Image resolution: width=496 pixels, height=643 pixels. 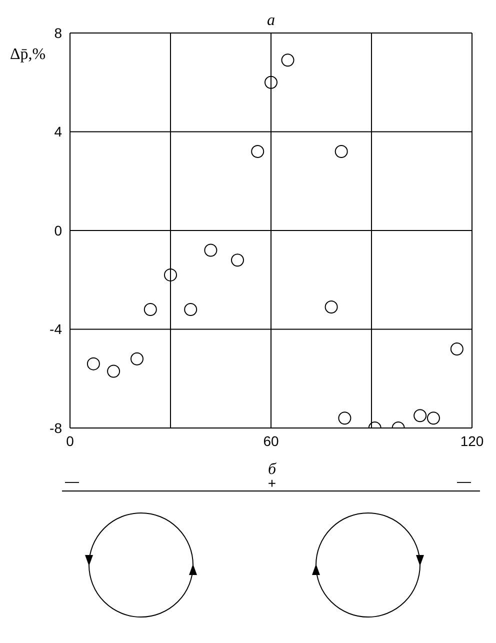 I want to click on x-tick-label: 0, so click(x=70, y=440).